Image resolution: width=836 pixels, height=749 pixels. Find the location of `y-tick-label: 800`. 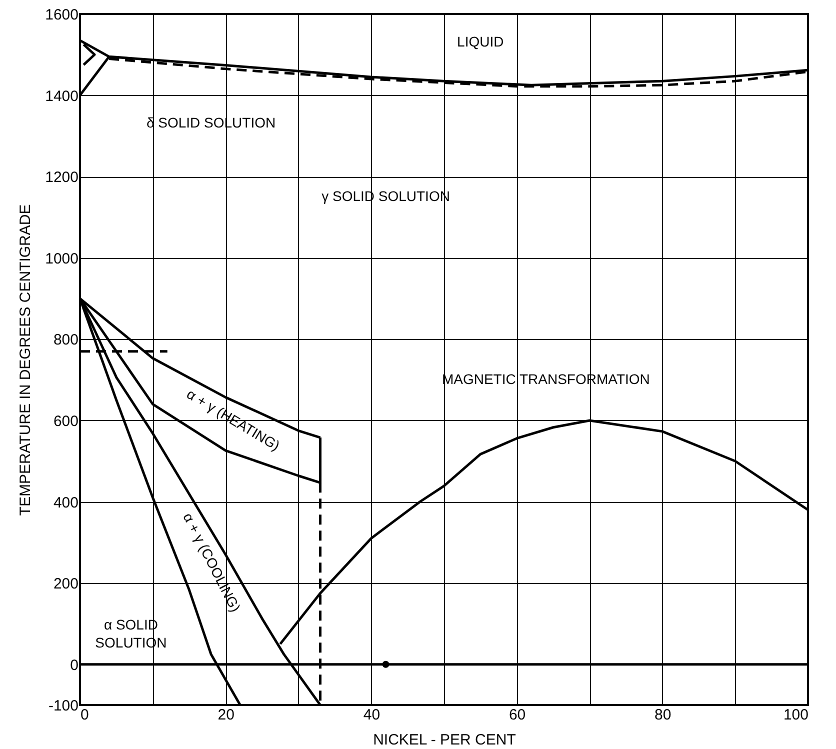

y-tick-label: 800 is located at coordinates (65, 340).